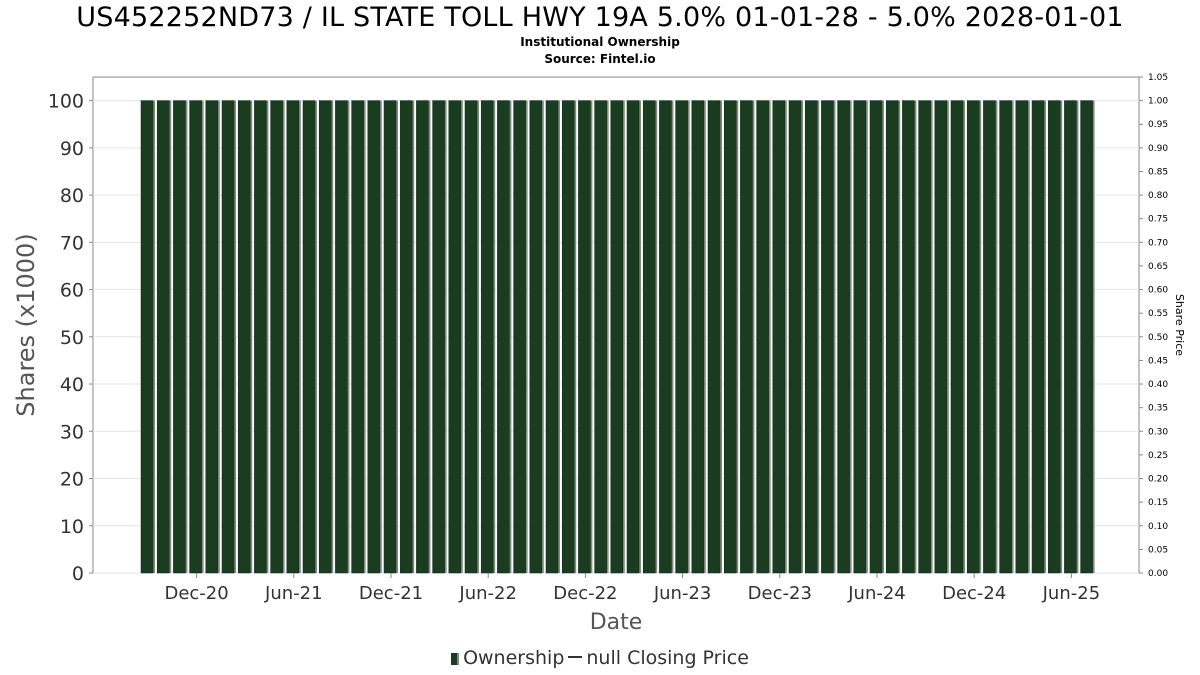  I want to click on y-tick-label: 80, so click(72, 196).